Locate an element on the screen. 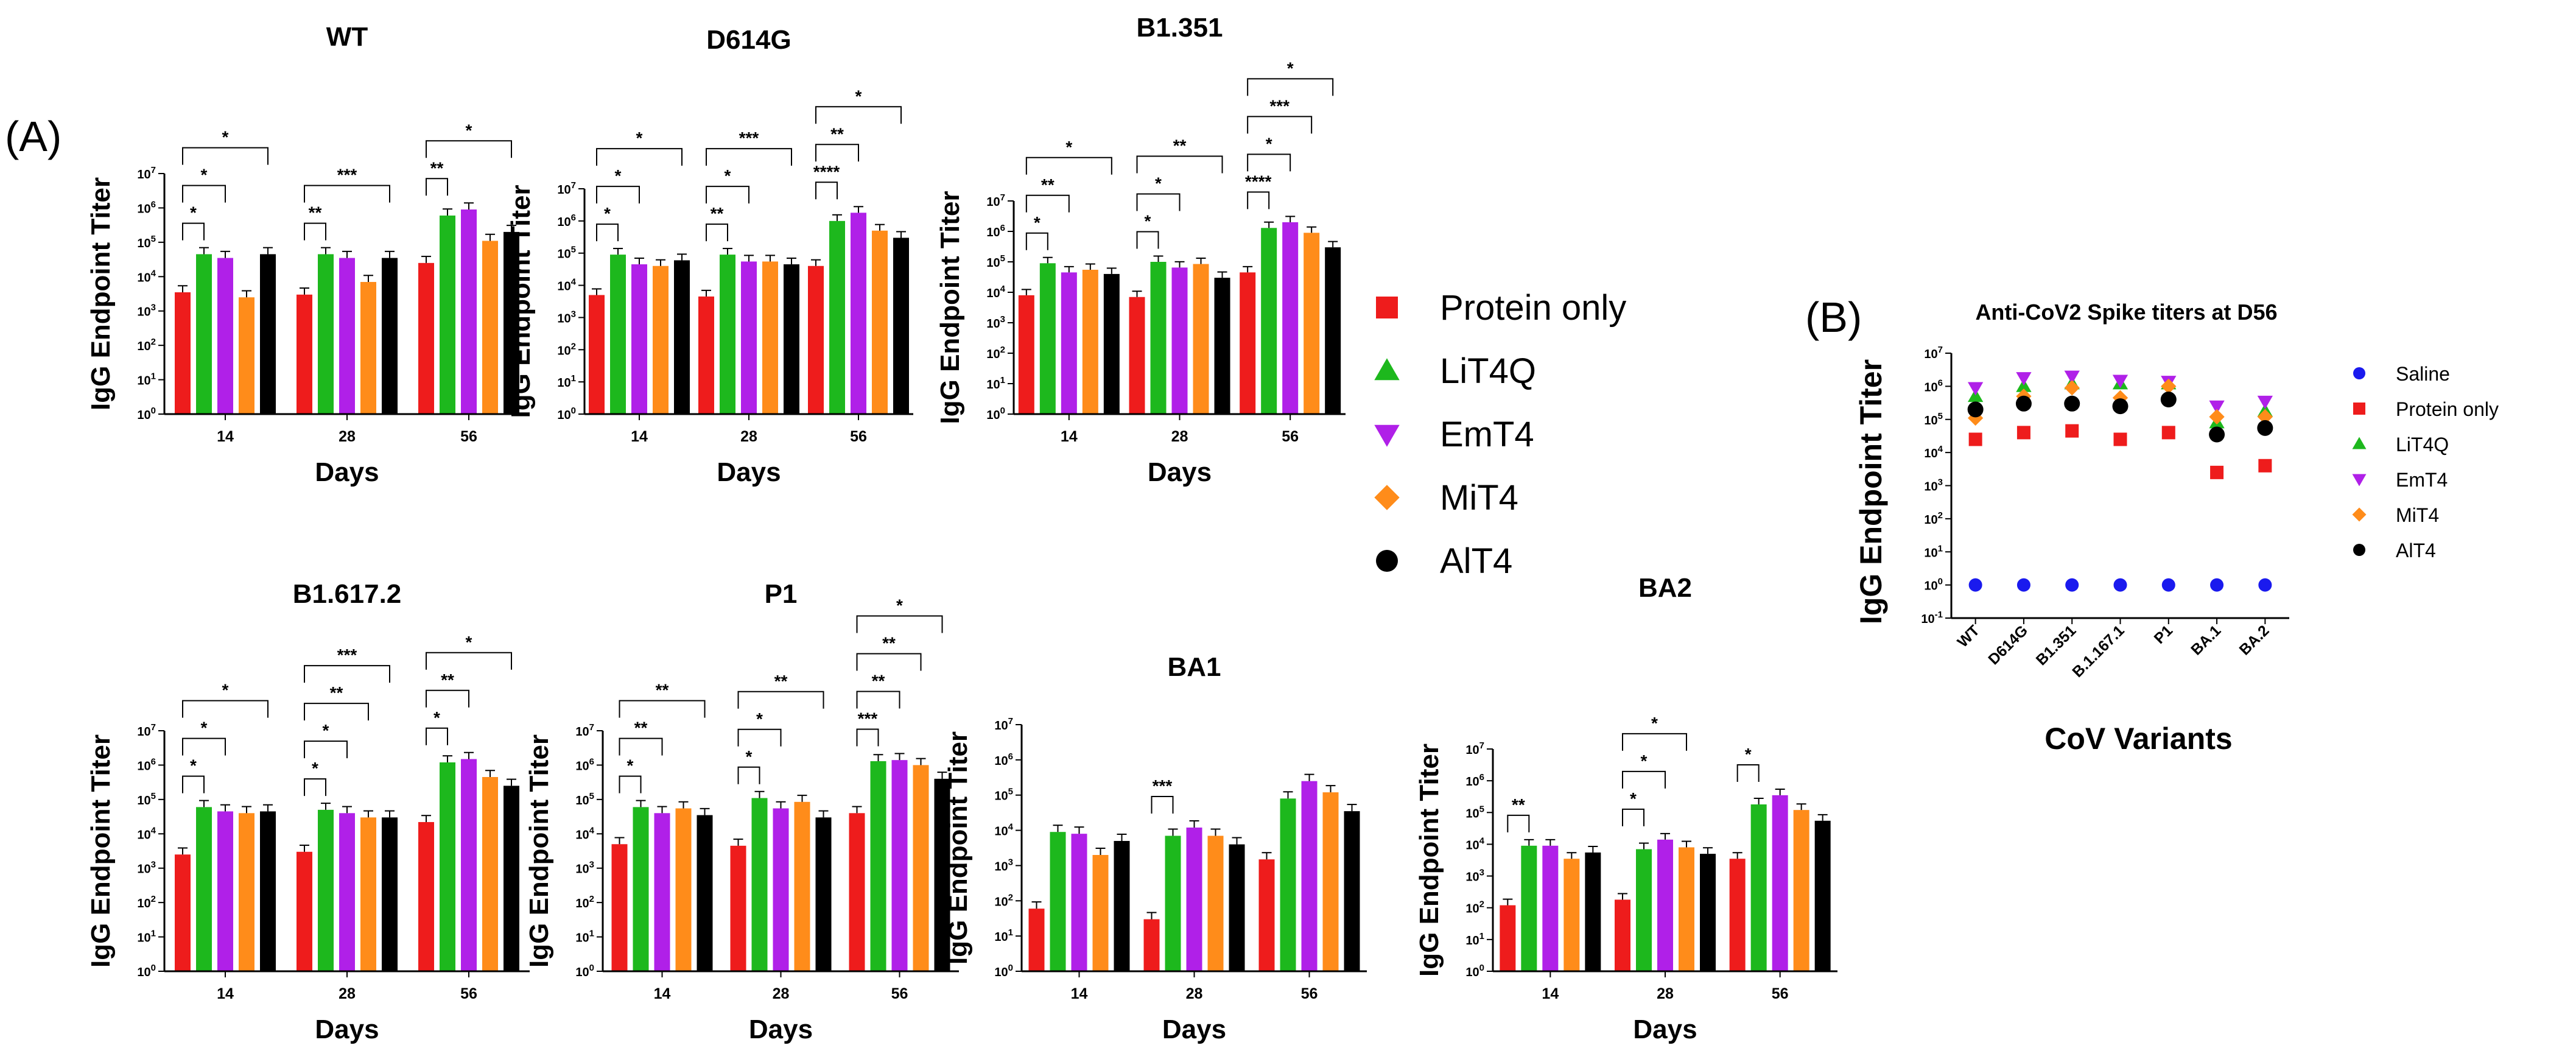 The width and height of the screenshot is (2576, 1062). x-tick-label: 14 is located at coordinates (1550, 994).